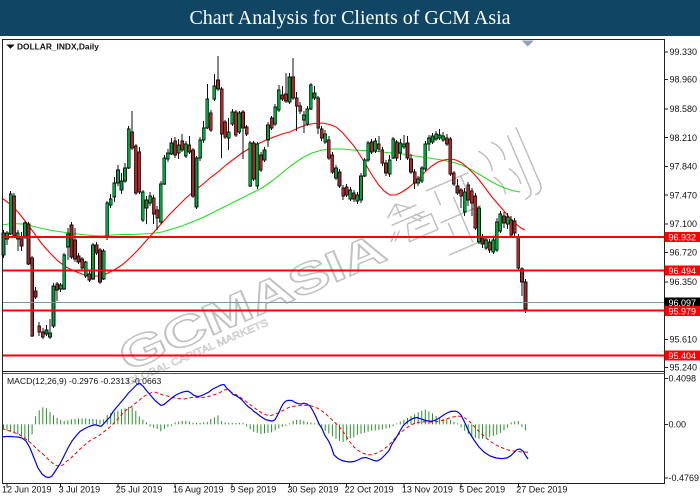 The image size is (700, 500). I want to click on svg-text: 96.932, so click(683, 238).